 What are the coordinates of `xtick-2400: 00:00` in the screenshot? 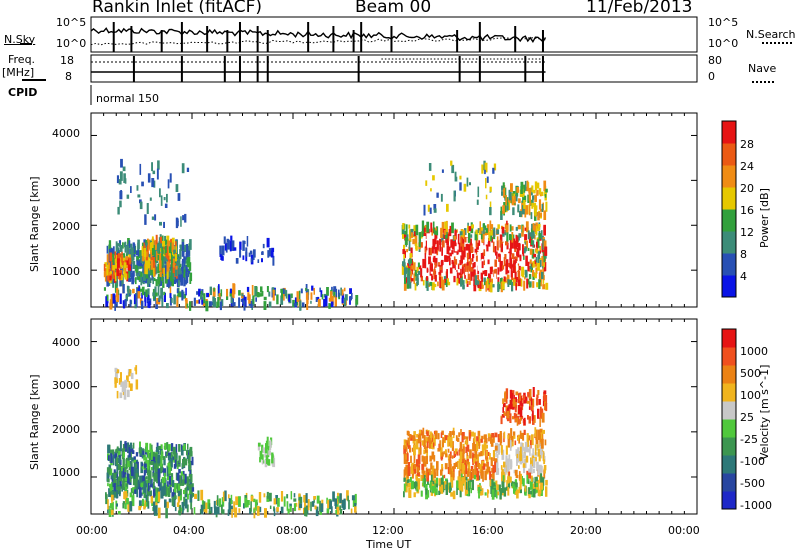 It's located at (684, 530).